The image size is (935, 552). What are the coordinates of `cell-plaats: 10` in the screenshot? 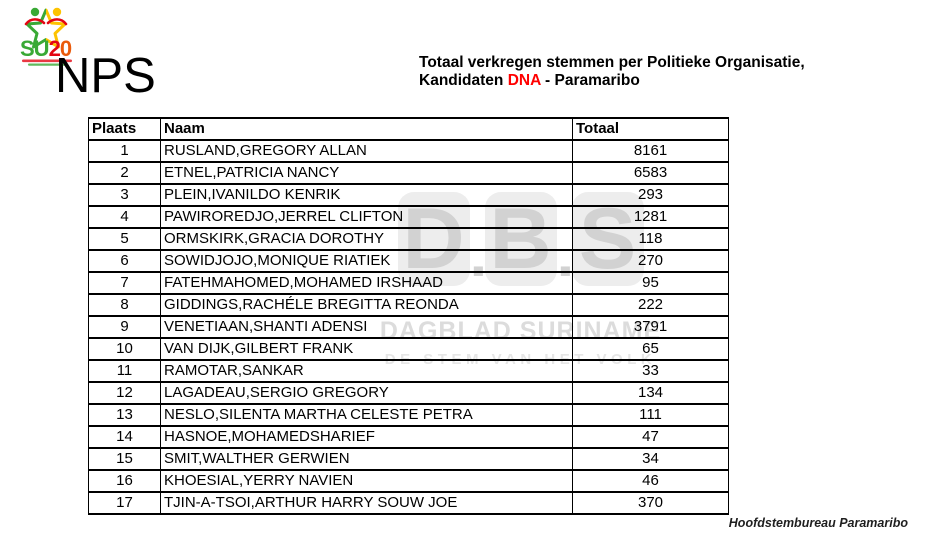 It's located at (124, 349).